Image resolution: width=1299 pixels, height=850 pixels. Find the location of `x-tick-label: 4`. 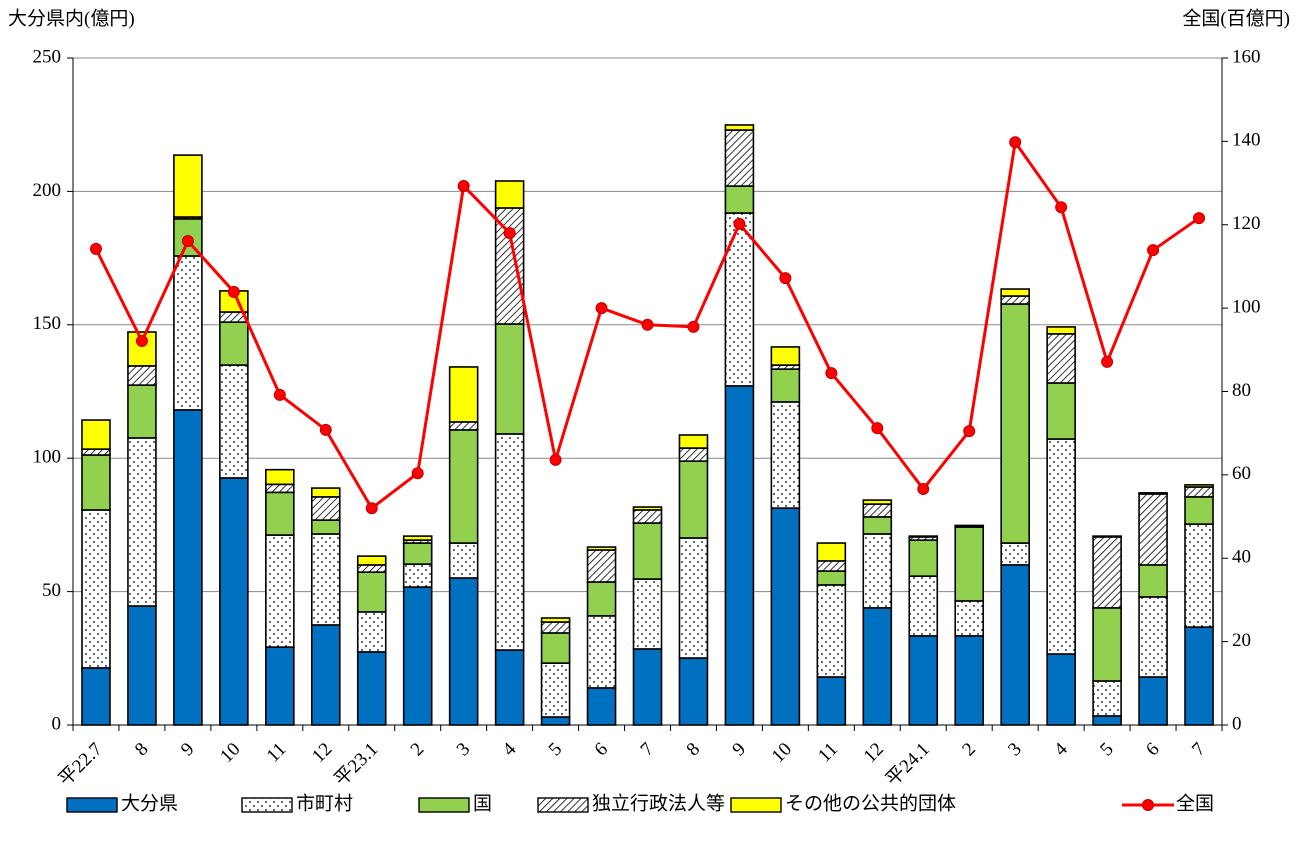

x-tick-label: 4 is located at coordinates (510, 749).